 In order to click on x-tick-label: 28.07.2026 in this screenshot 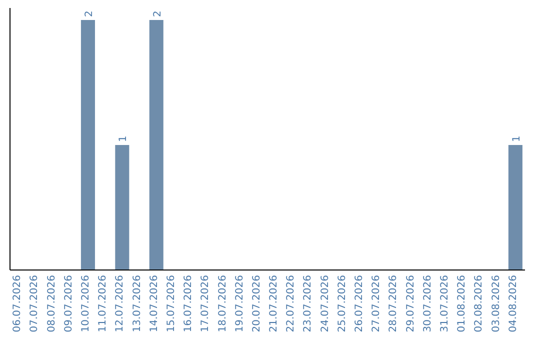, I will do `click(394, 303)`.